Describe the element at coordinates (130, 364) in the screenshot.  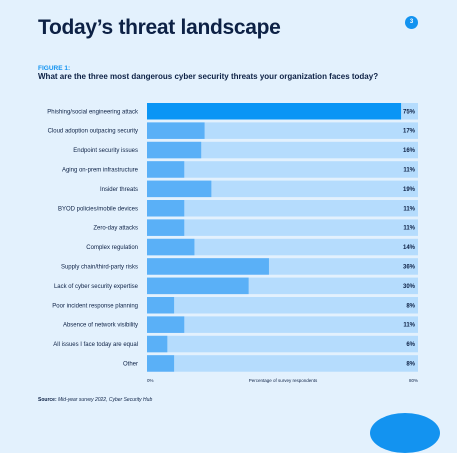
I see `category-label: Other` at that location.